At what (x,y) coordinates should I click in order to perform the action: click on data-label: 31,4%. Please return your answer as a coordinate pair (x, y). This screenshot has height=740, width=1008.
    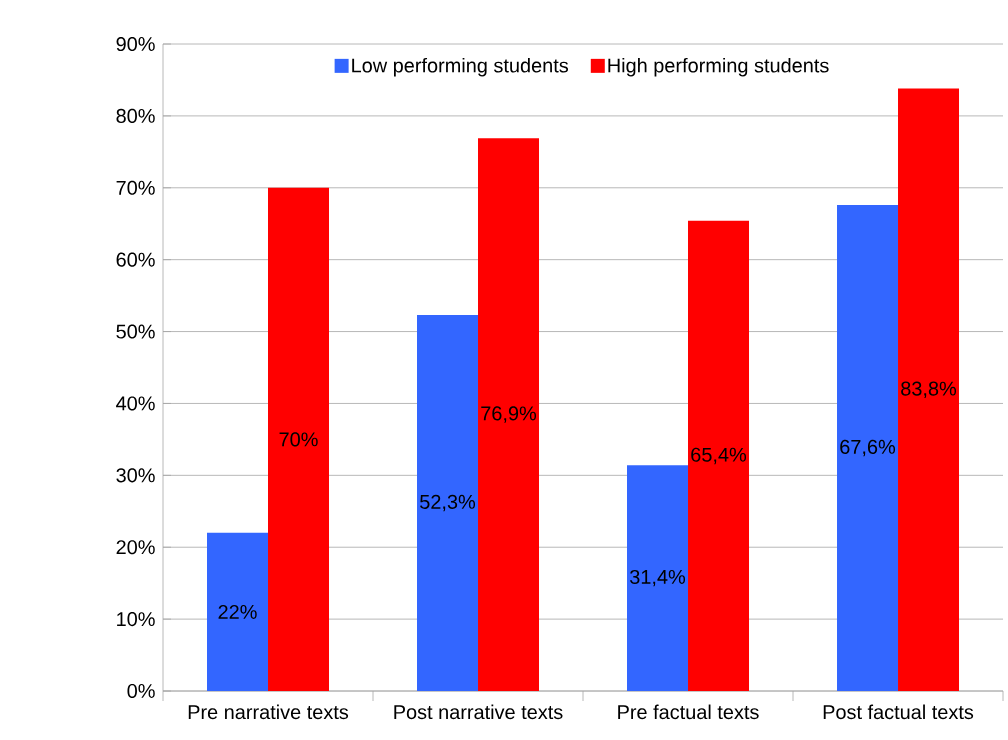
    Looking at the image, I should click on (658, 578).